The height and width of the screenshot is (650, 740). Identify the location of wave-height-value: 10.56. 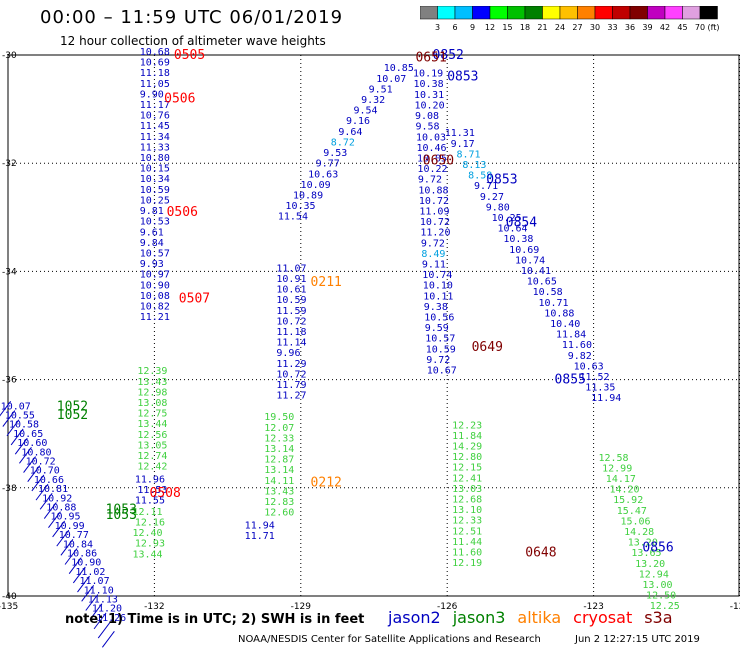
(439, 318).